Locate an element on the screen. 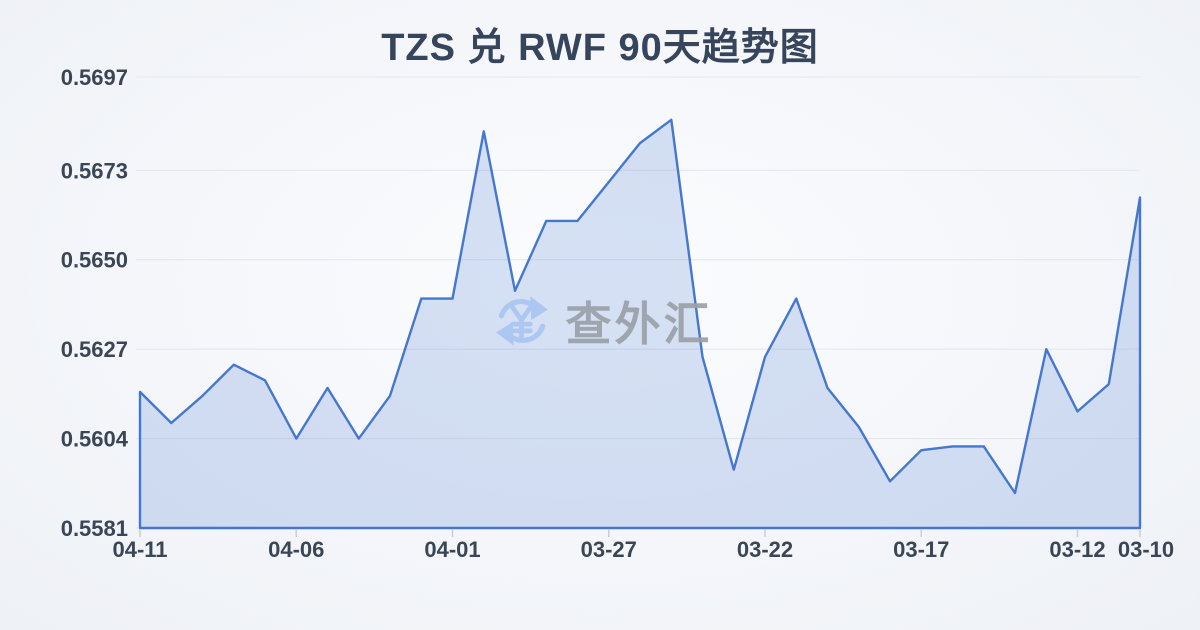 The height and width of the screenshot is (630, 1200). x-axis-label: 04-01 is located at coordinates (452, 549).